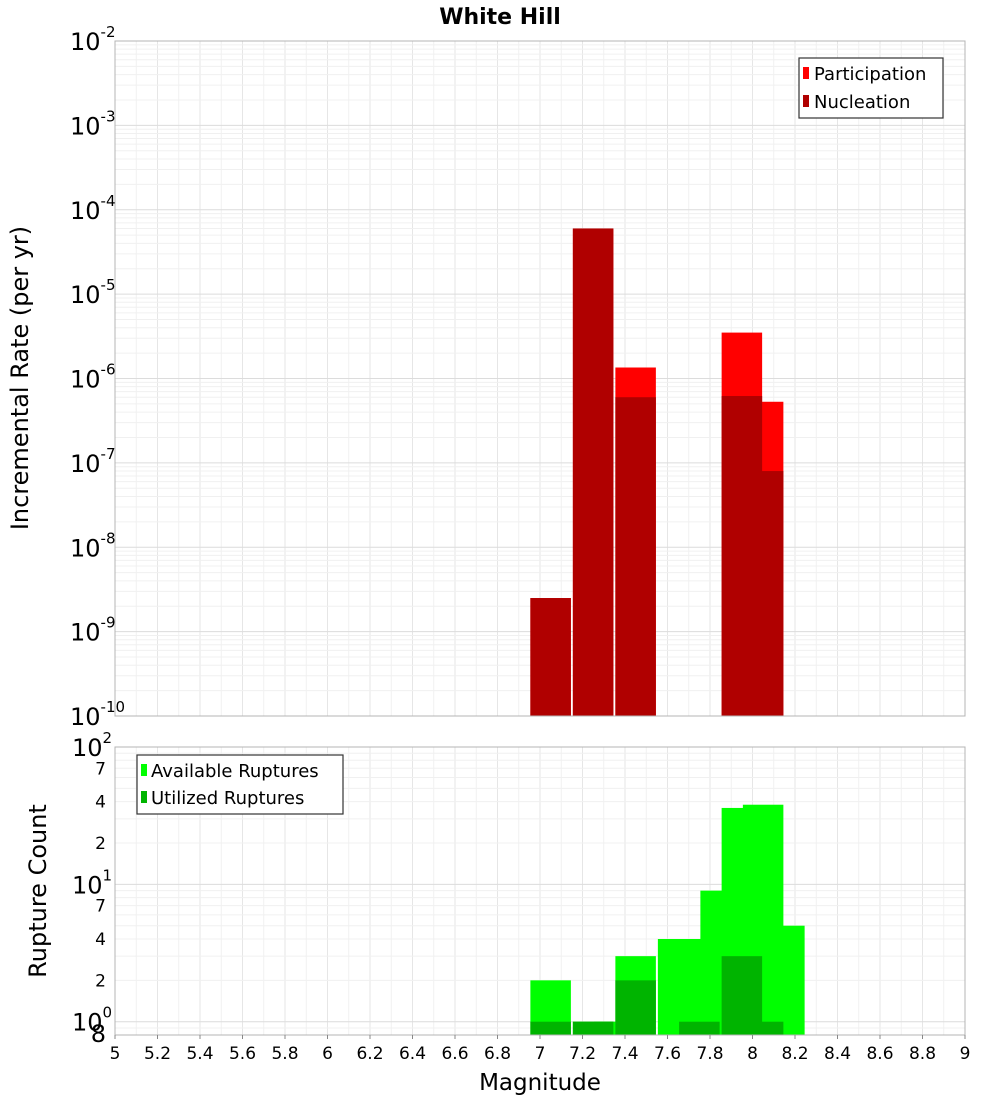  I want to click on x-tick-label: 9, so click(965, 1054).